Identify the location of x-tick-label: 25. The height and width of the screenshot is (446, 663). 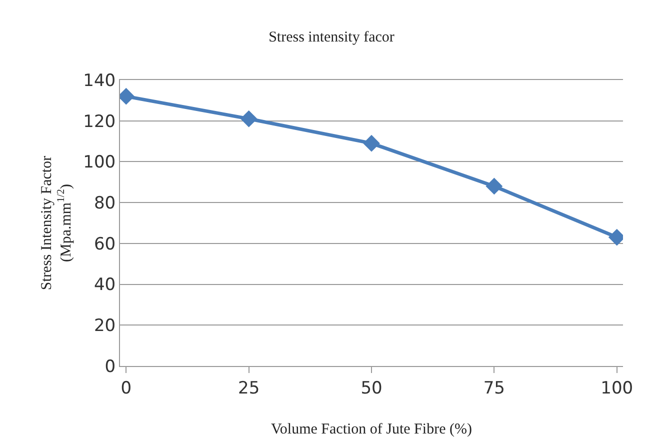
(249, 388).